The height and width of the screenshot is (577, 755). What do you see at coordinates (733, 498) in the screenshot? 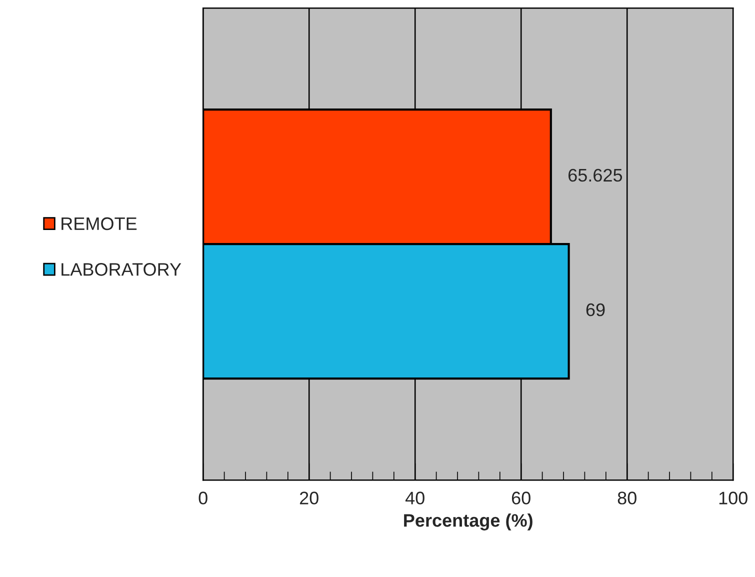
I see `x-tick-label: 100` at bounding box center [733, 498].